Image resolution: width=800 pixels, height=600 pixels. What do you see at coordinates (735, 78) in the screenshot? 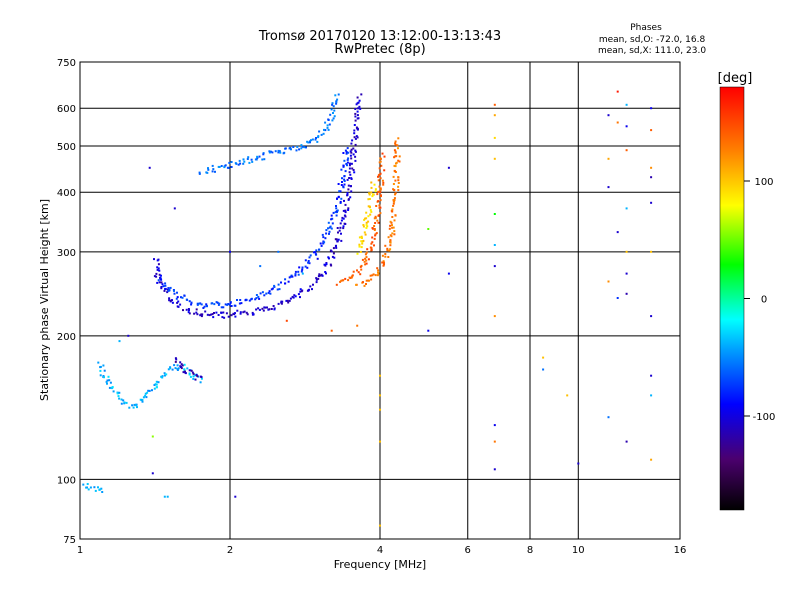
I see `colorbar-label: [deg]` at bounding box center [735, 78].